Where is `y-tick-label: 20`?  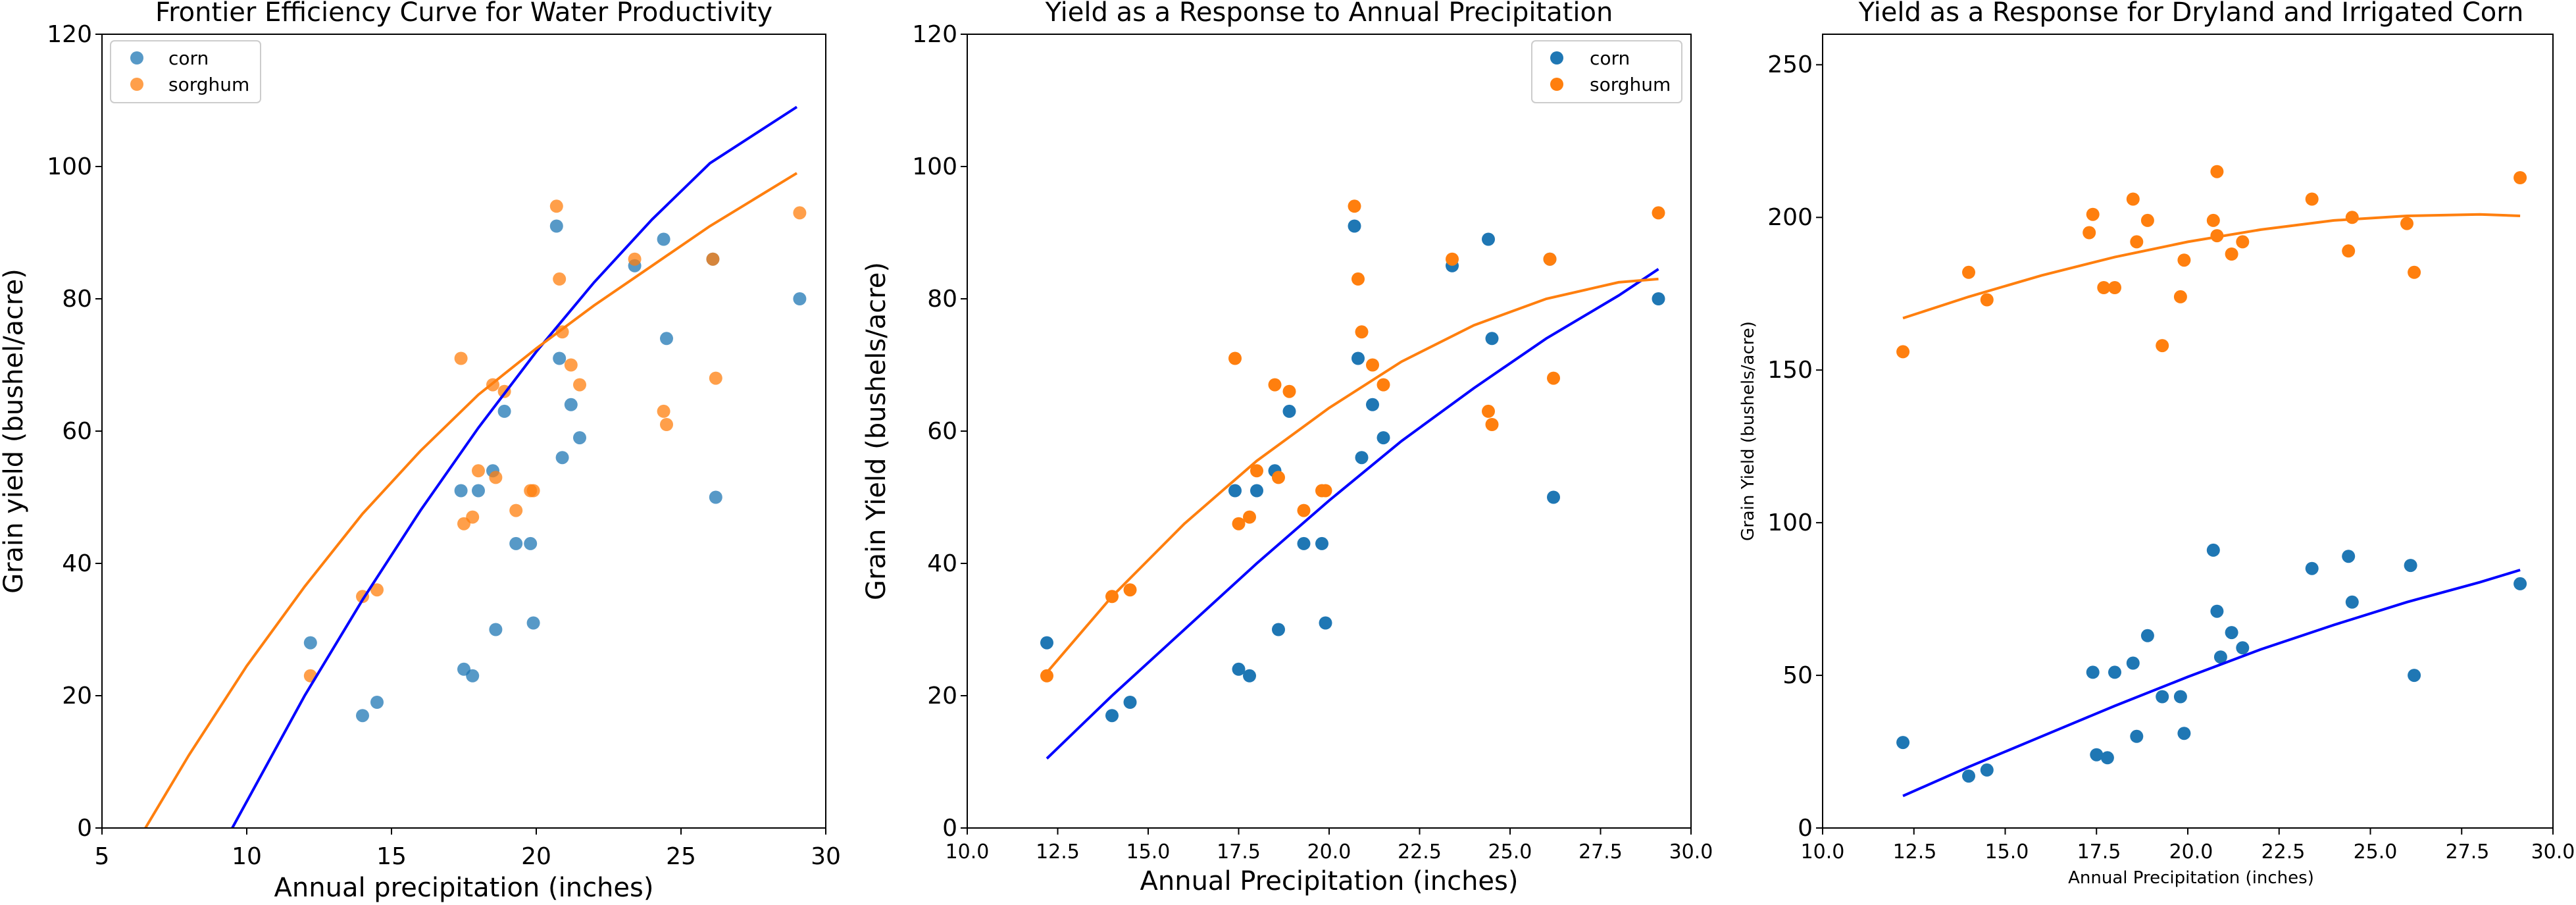 y-tick-label: 20 is located at coordinates (77, 696).